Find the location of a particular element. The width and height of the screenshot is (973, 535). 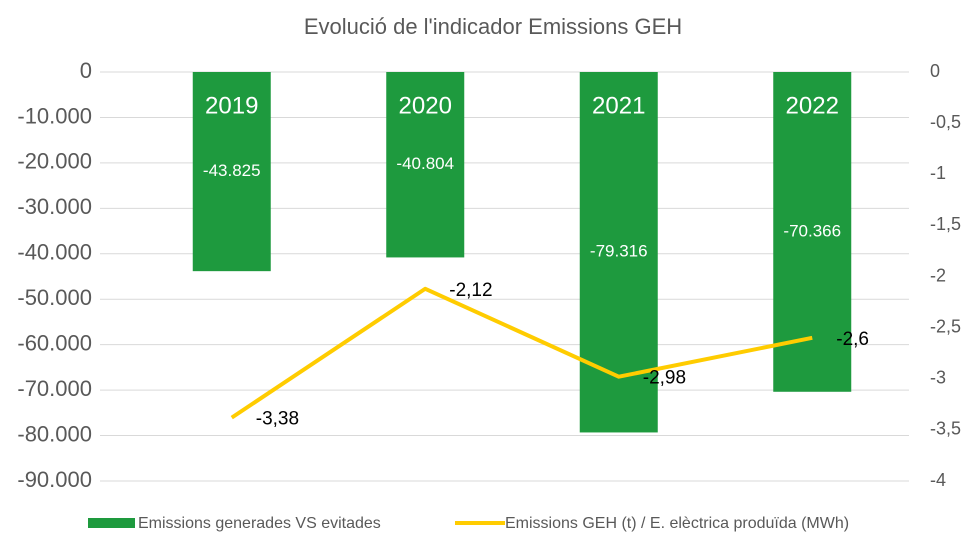

legend-label: Emissions generades VS evitades is located at coordinates (259, 523).